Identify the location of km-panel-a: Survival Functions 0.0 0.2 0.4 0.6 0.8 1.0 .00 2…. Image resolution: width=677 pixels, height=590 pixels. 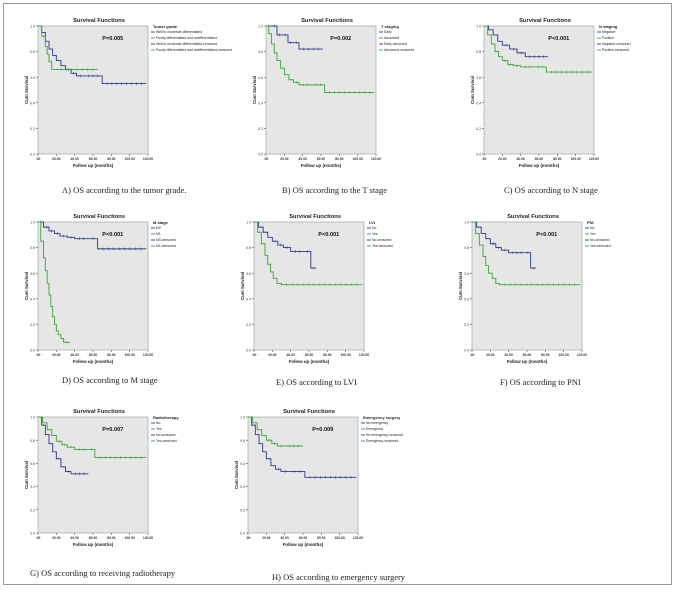
(128, 104).